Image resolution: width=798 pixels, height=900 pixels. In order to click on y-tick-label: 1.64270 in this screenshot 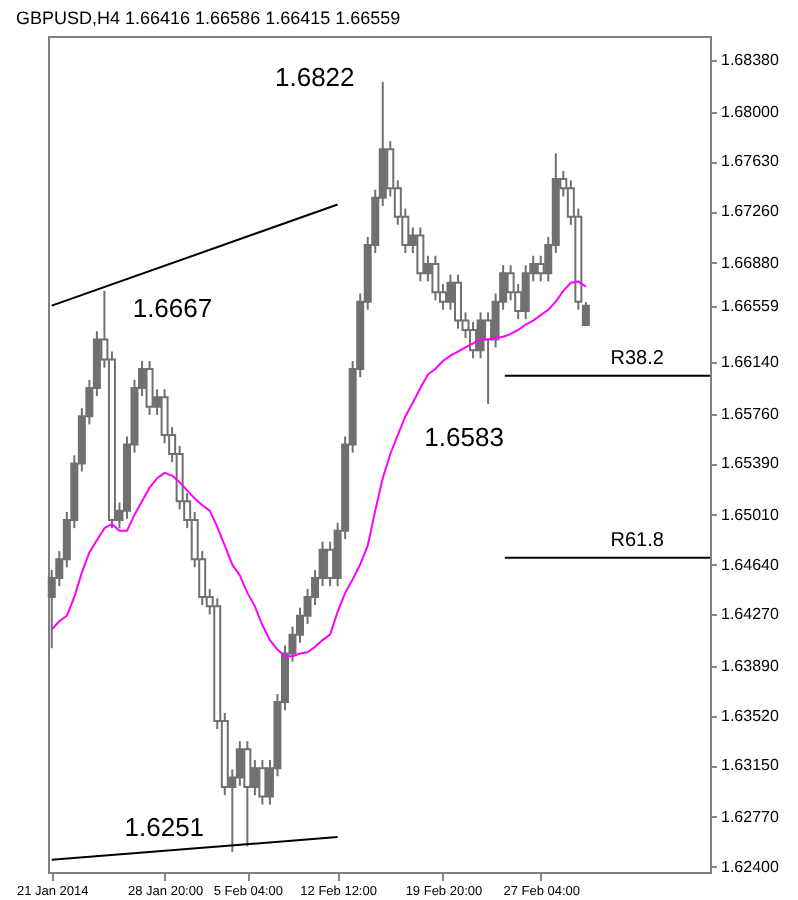, I will do `click(750, 614)`.